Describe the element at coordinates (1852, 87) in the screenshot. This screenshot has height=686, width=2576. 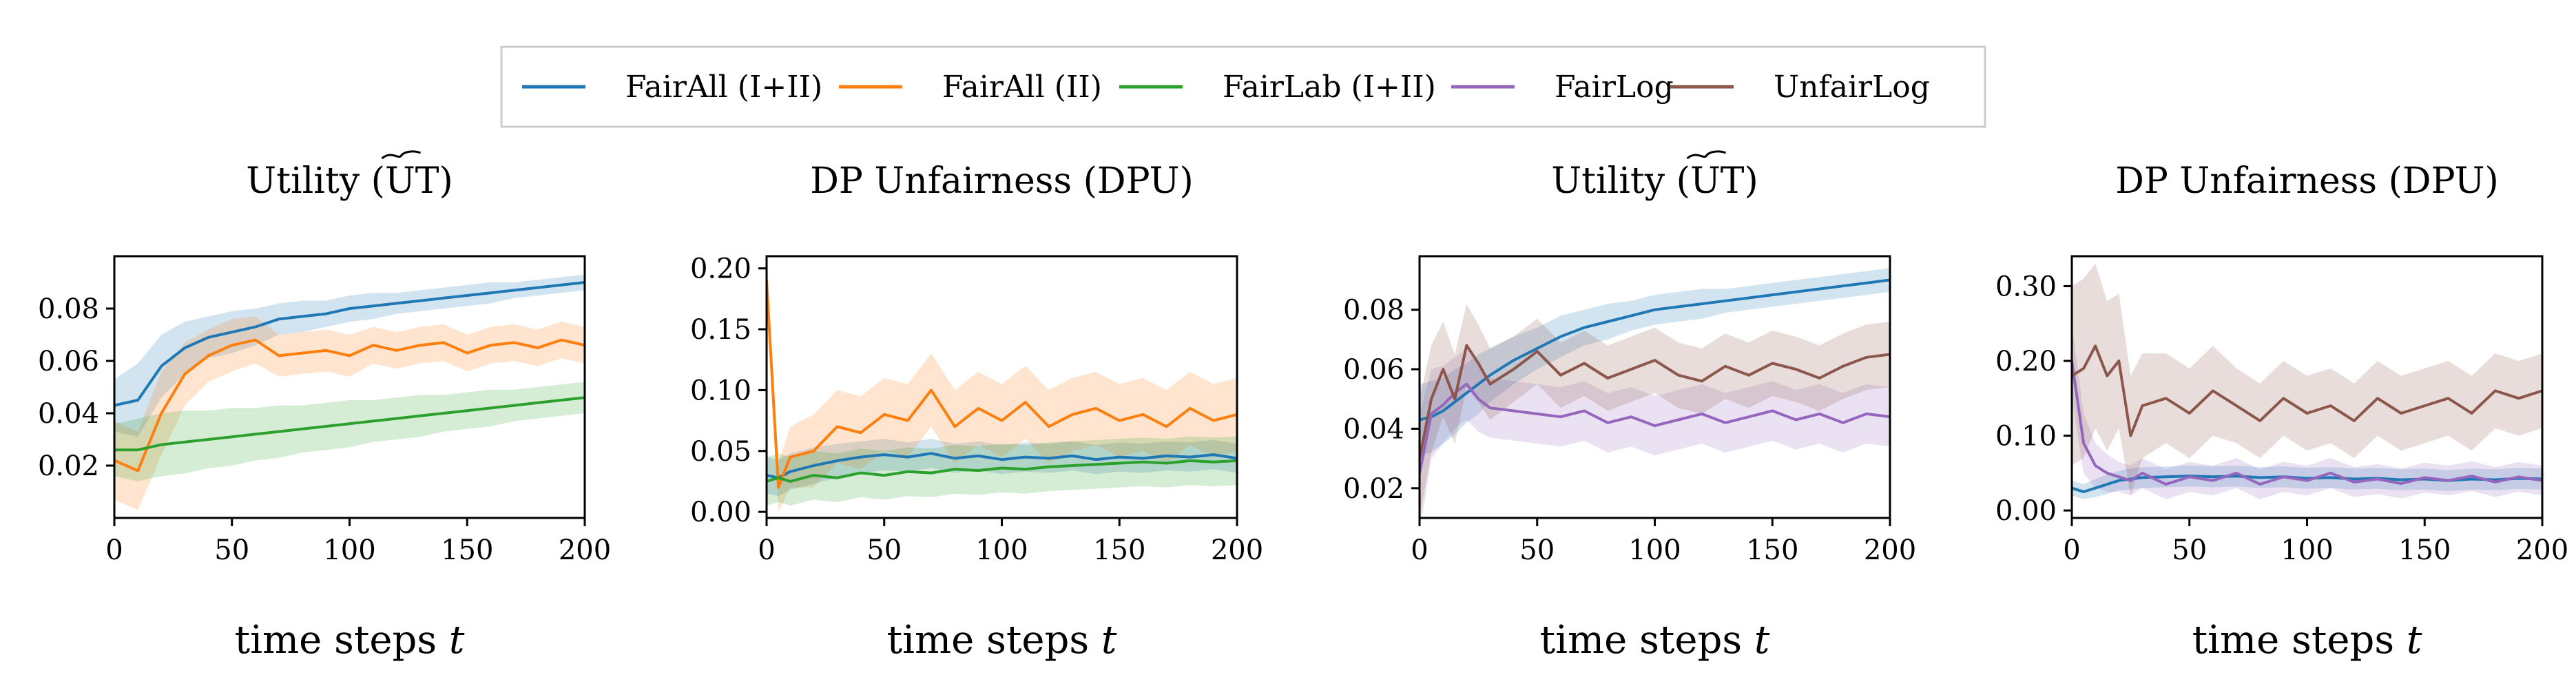
I see `legend-label: UnfairLog` at that location.